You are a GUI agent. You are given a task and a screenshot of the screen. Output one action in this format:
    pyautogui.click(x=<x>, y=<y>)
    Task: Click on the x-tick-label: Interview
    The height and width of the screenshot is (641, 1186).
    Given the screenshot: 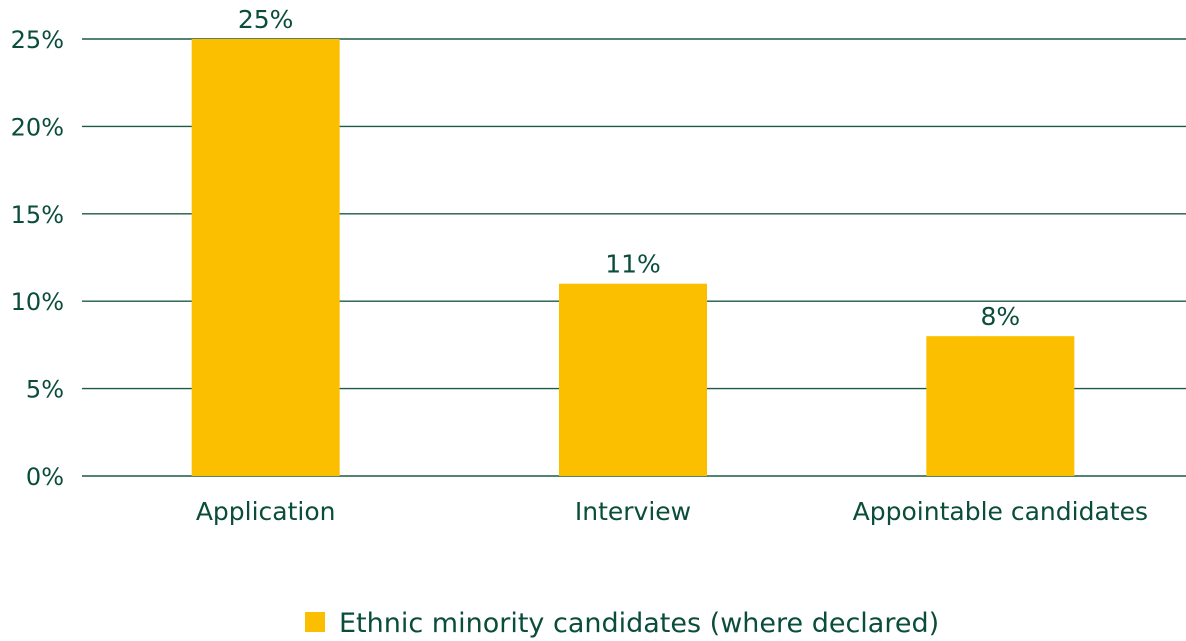 What is the action you would take?
    pyautogui.click(x=633, y=511)
    